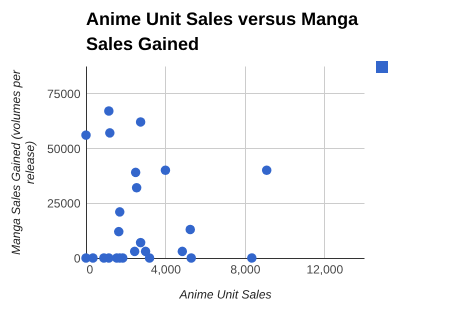 Image resolution: width=450 pixels, height=320 pixels. I want to click on y-tick-label: 0, so click(77, 259).